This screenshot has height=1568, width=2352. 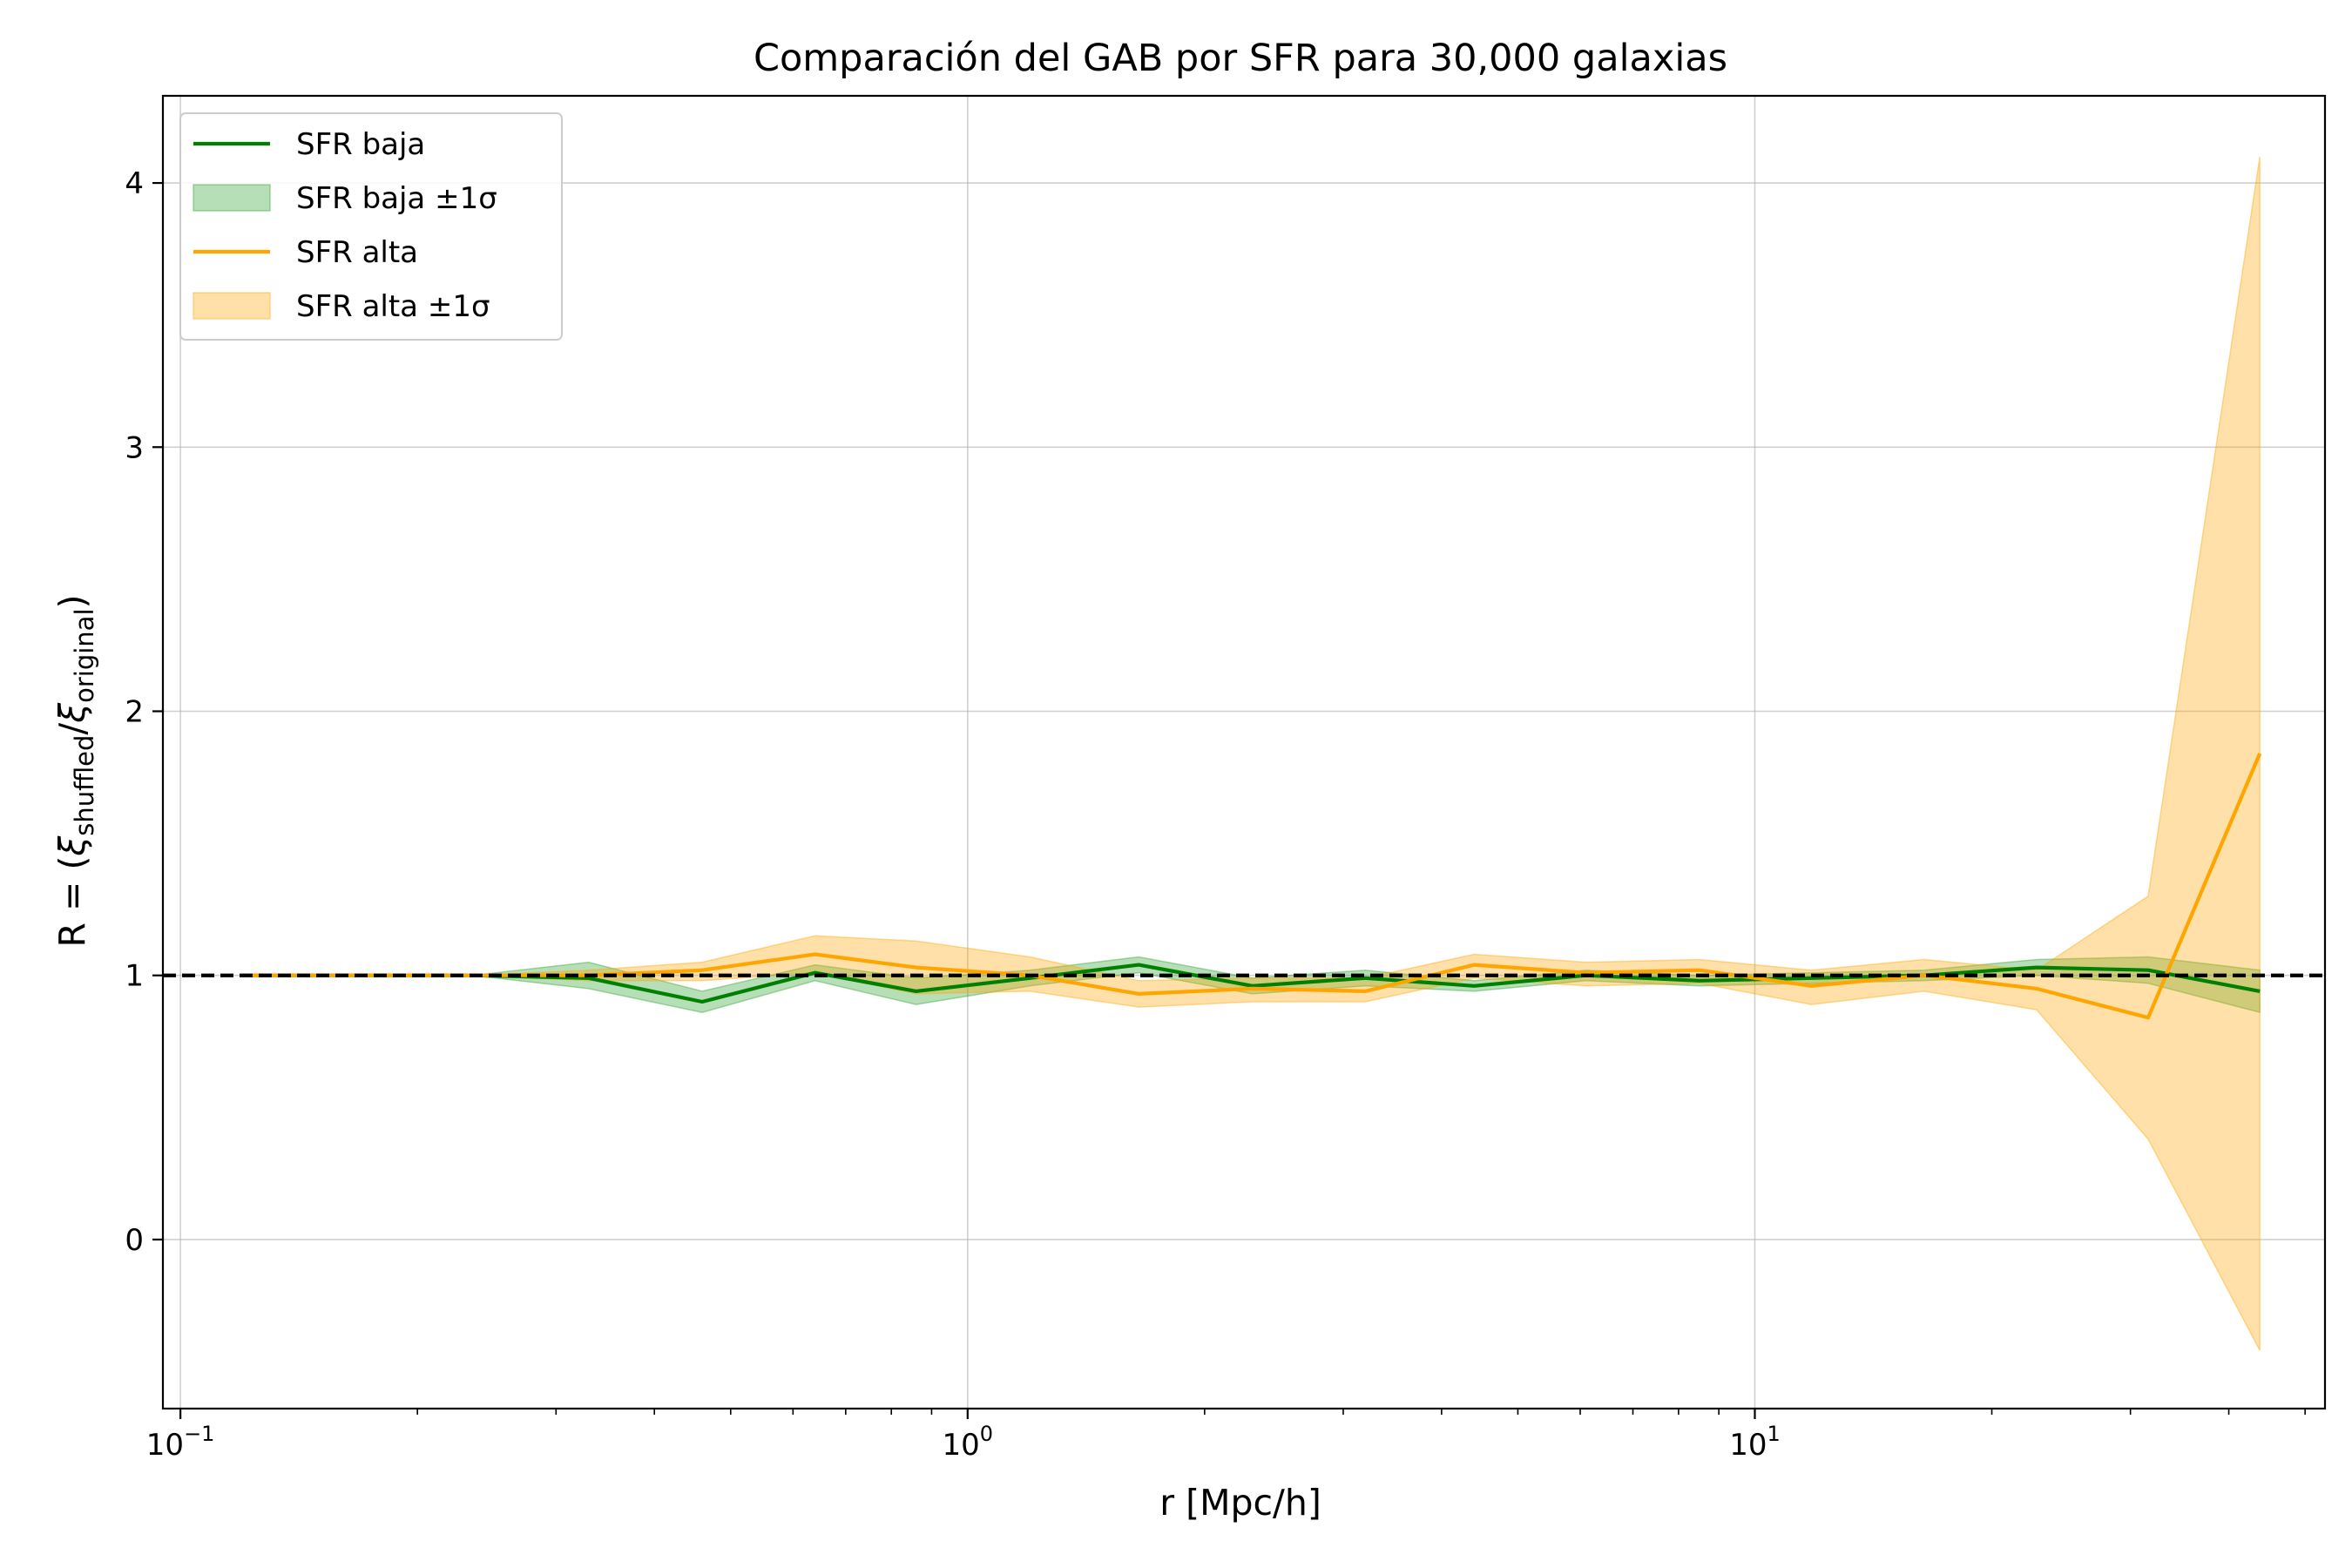 I want to click on y-tick-label: 3, so click(x=134, y=447).